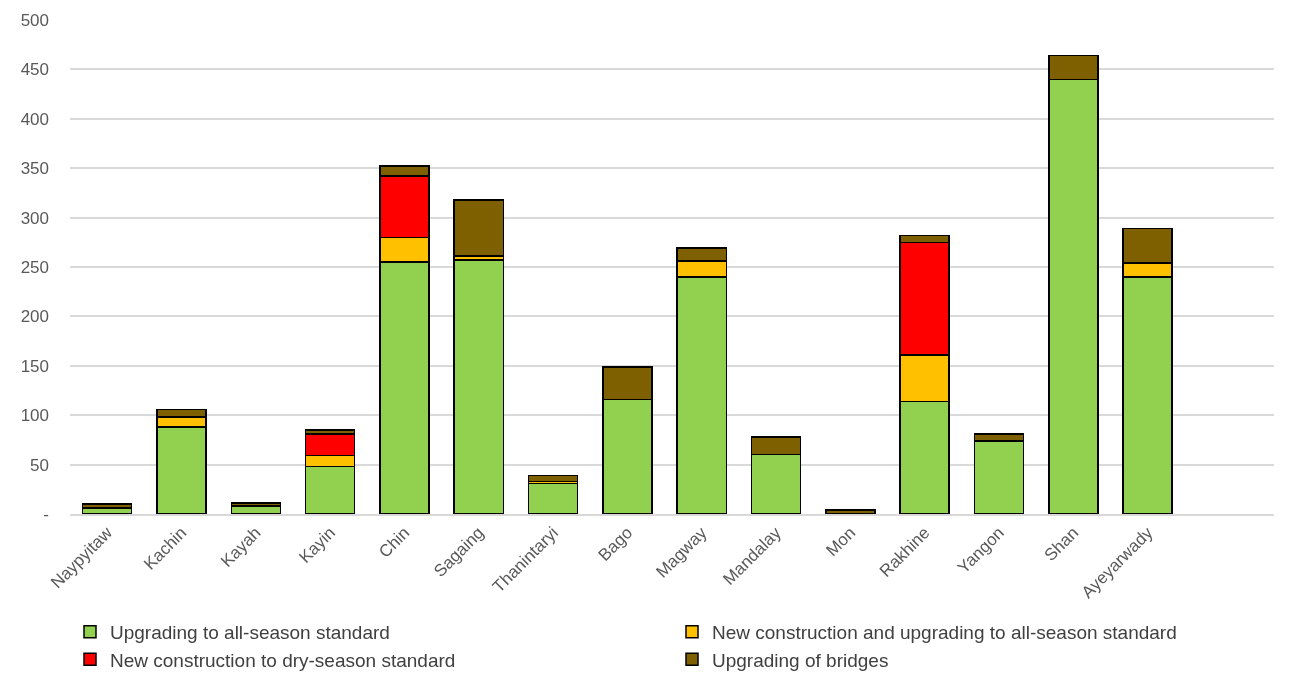 The image size is (1294, 691). What do you see at coordinates (34, 70) in the screenshot?
I see `y-tick-label: 450` at bounding box center [34, 70].